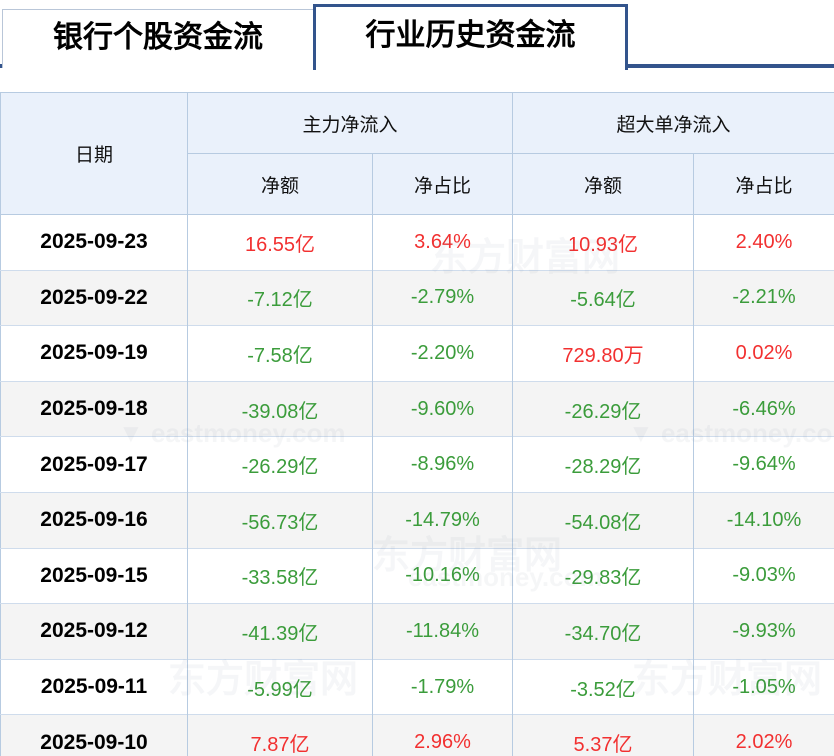  What do you see at coordinates (94, 631) in the screenshot?
I see `date-cell: 2025-09-12` at bounding box center [94, 631].